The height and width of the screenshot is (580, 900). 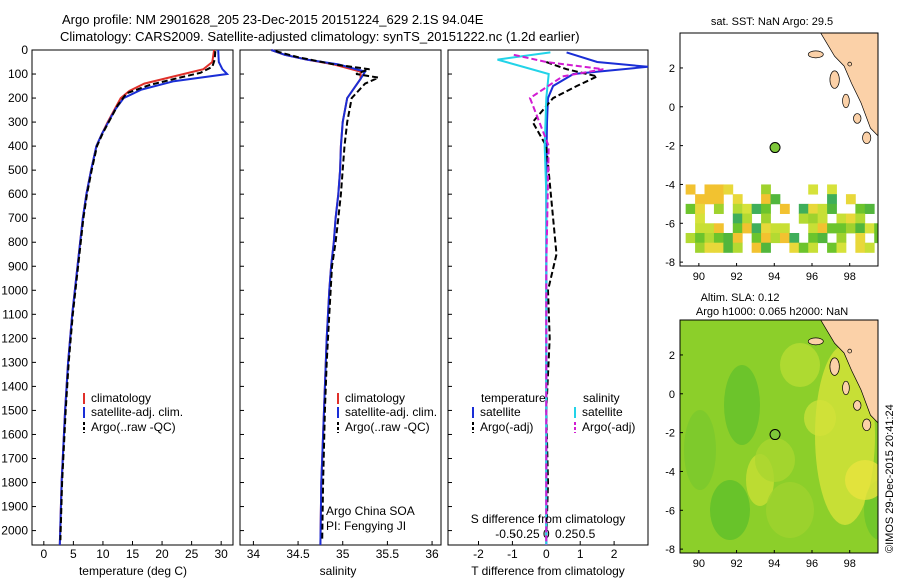 I want to click on salinity-annotation-line1: Argo China SOA, so click(x=370, y=511).